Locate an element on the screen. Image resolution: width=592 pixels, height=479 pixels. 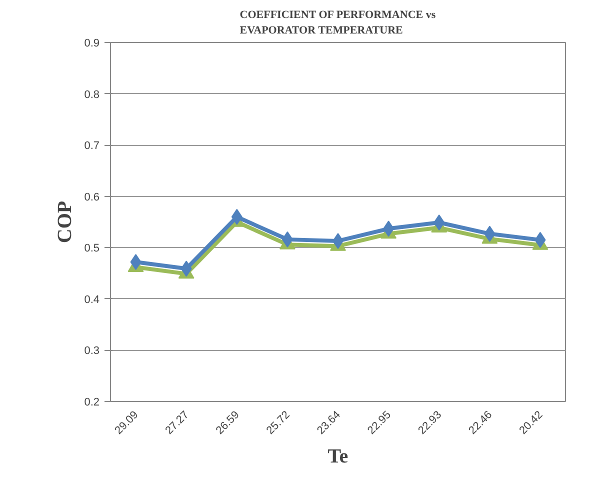
y-tick-label: 0.7 is located at coordinates (92, 146).